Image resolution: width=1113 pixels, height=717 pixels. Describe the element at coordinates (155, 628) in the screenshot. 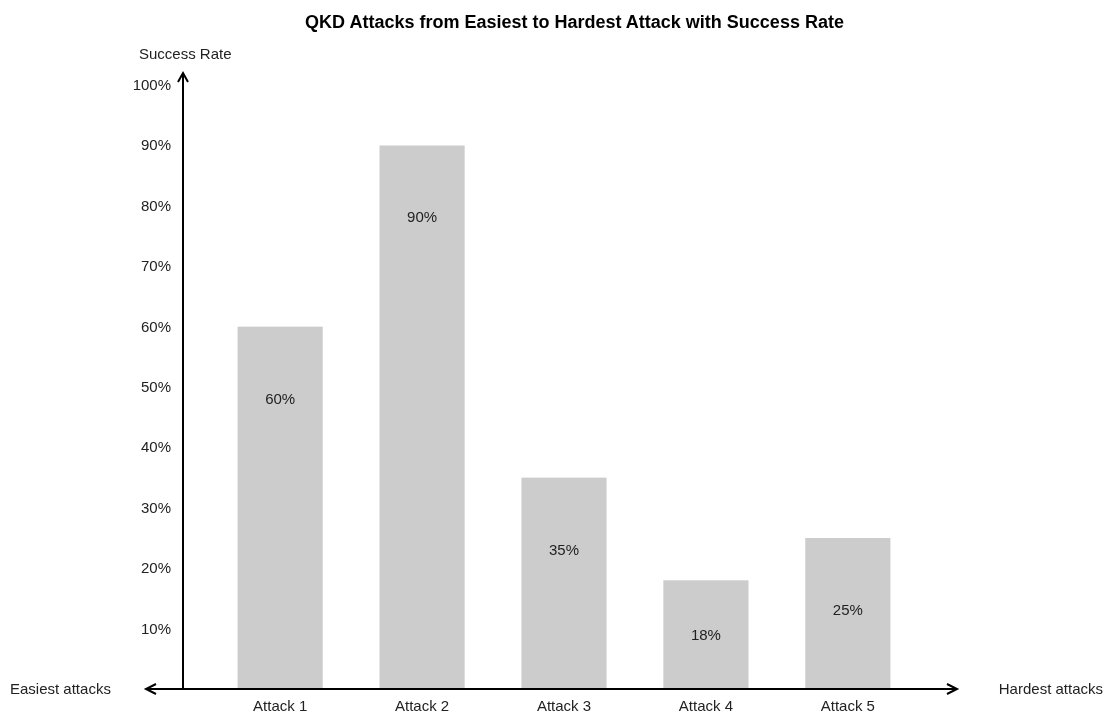

I see `y-tick-label: 10%` at that location.